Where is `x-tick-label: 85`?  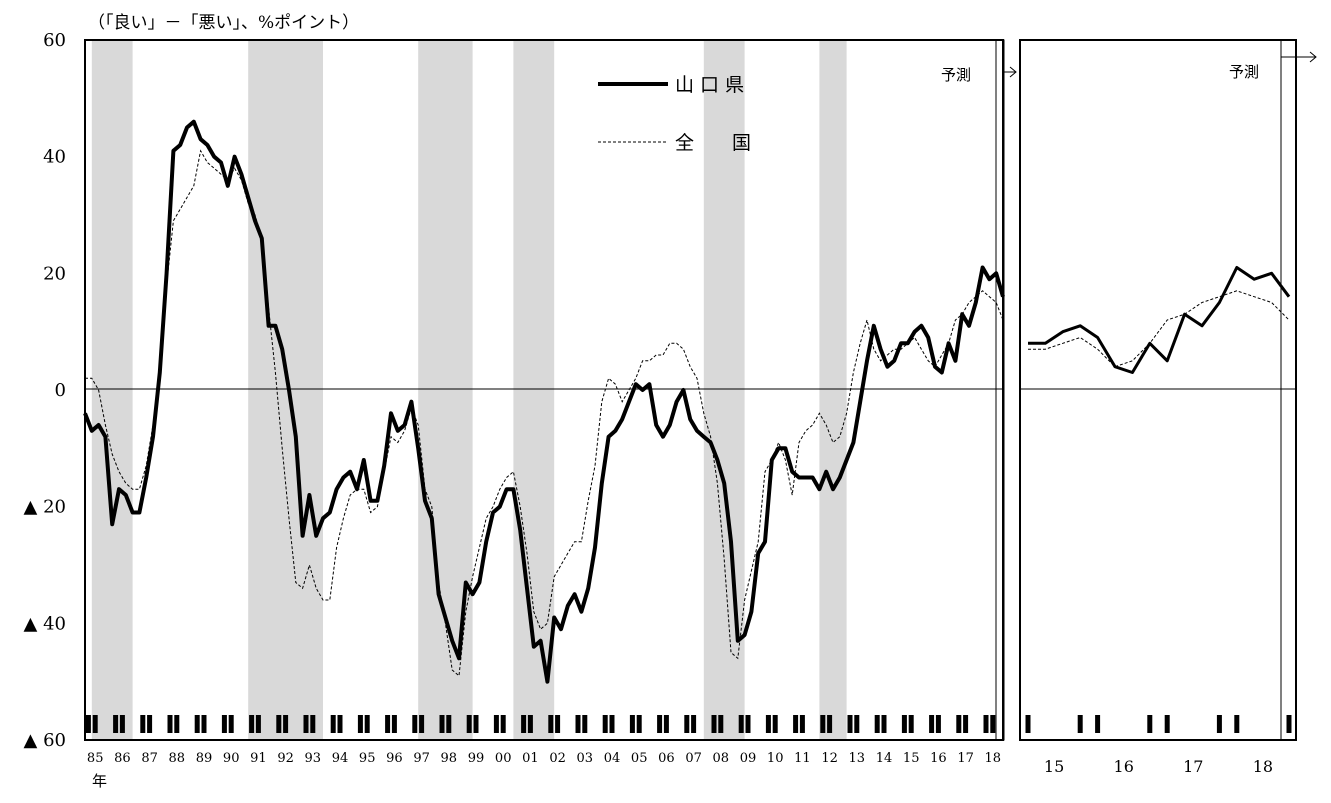
x-tick-label: 85 is located at coordinates (95, 758).